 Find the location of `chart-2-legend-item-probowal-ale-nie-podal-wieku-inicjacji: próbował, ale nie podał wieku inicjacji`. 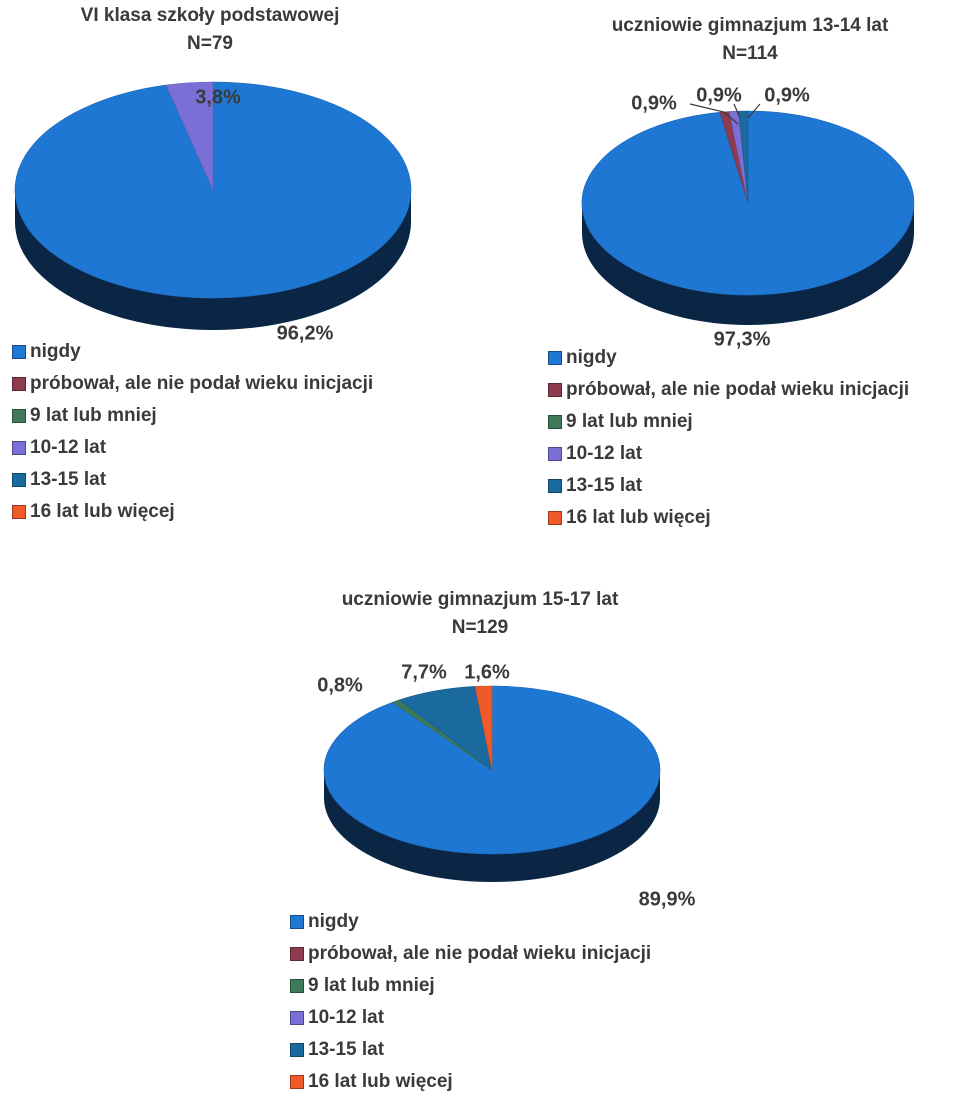

chart-2-legend-item-probowal-ale-nie-podal-wieku-inicjacji: próbował, ale nie podał wieku inicjacji is located at coordinates (728, 390).